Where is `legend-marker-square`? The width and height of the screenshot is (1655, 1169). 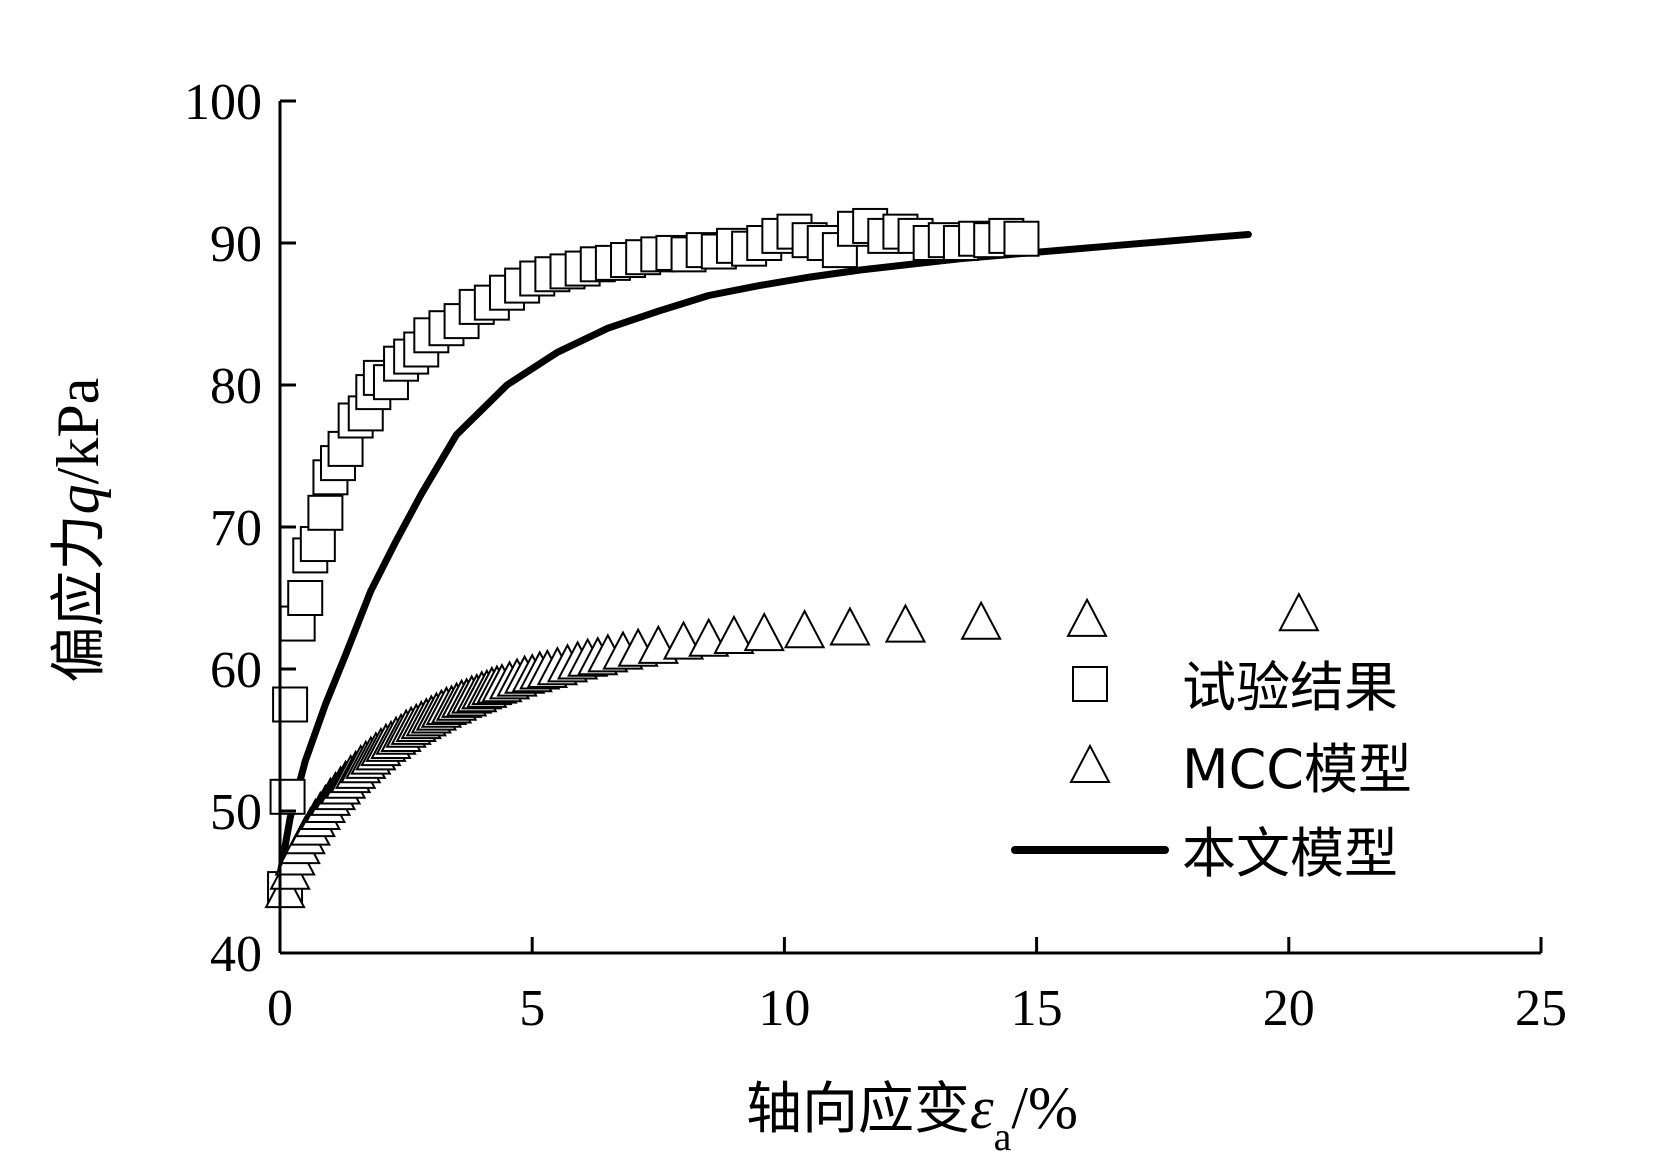 legend-marker-square is located at coordinates (1090, 684).